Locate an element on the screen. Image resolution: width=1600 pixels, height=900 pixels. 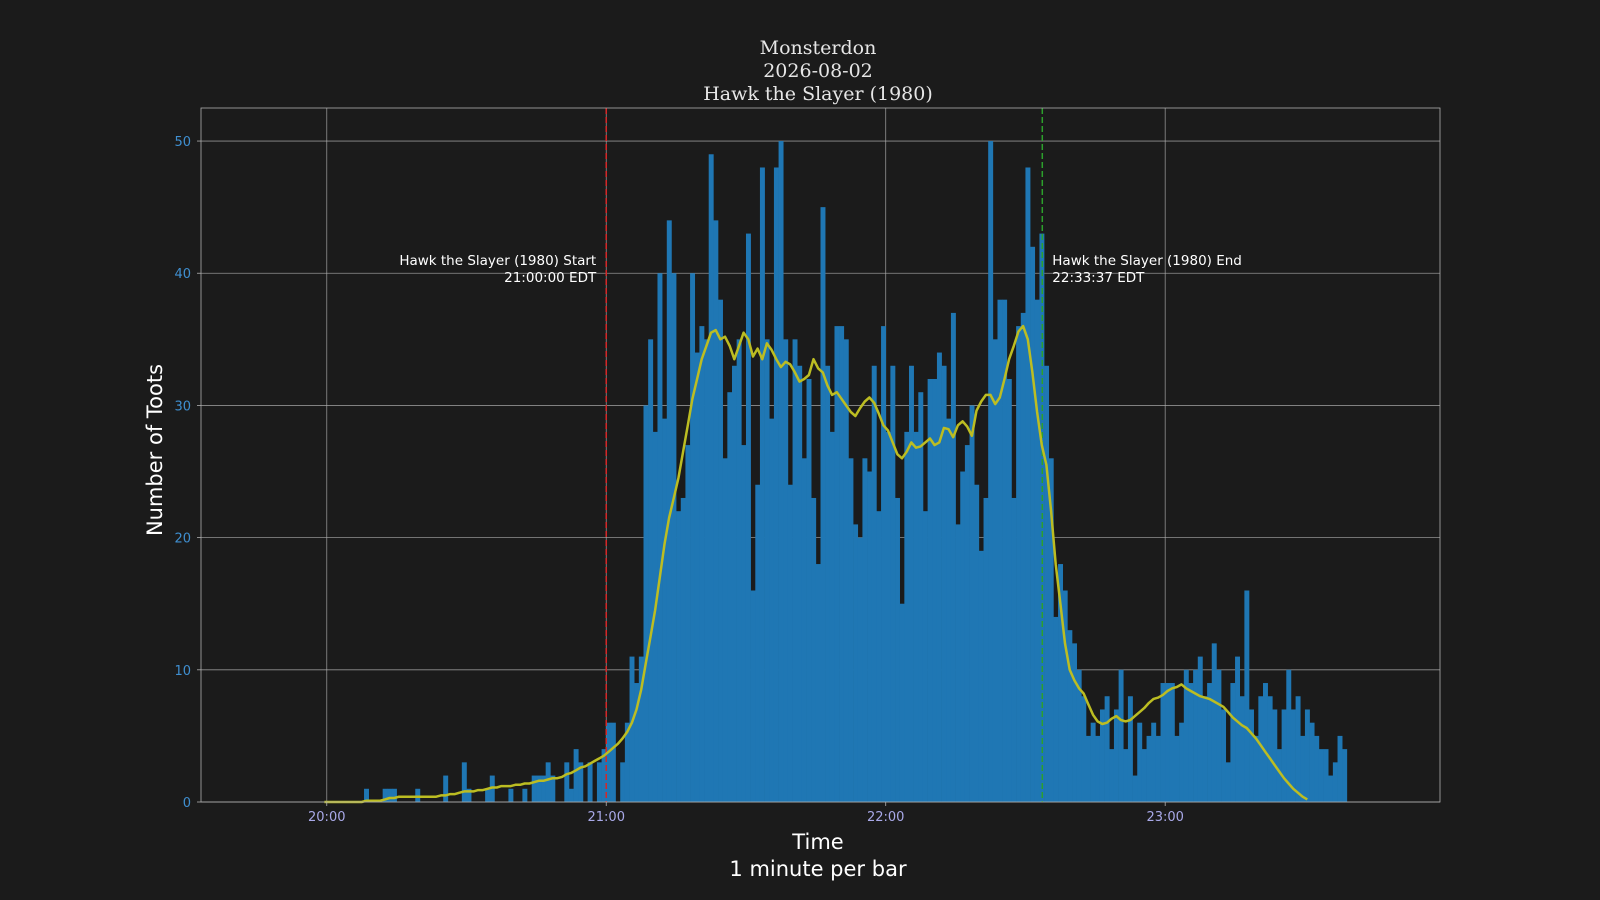
x-axis-ticks: 20:00 21:00 22:00 23:00 is located at coordinates (746, 813).